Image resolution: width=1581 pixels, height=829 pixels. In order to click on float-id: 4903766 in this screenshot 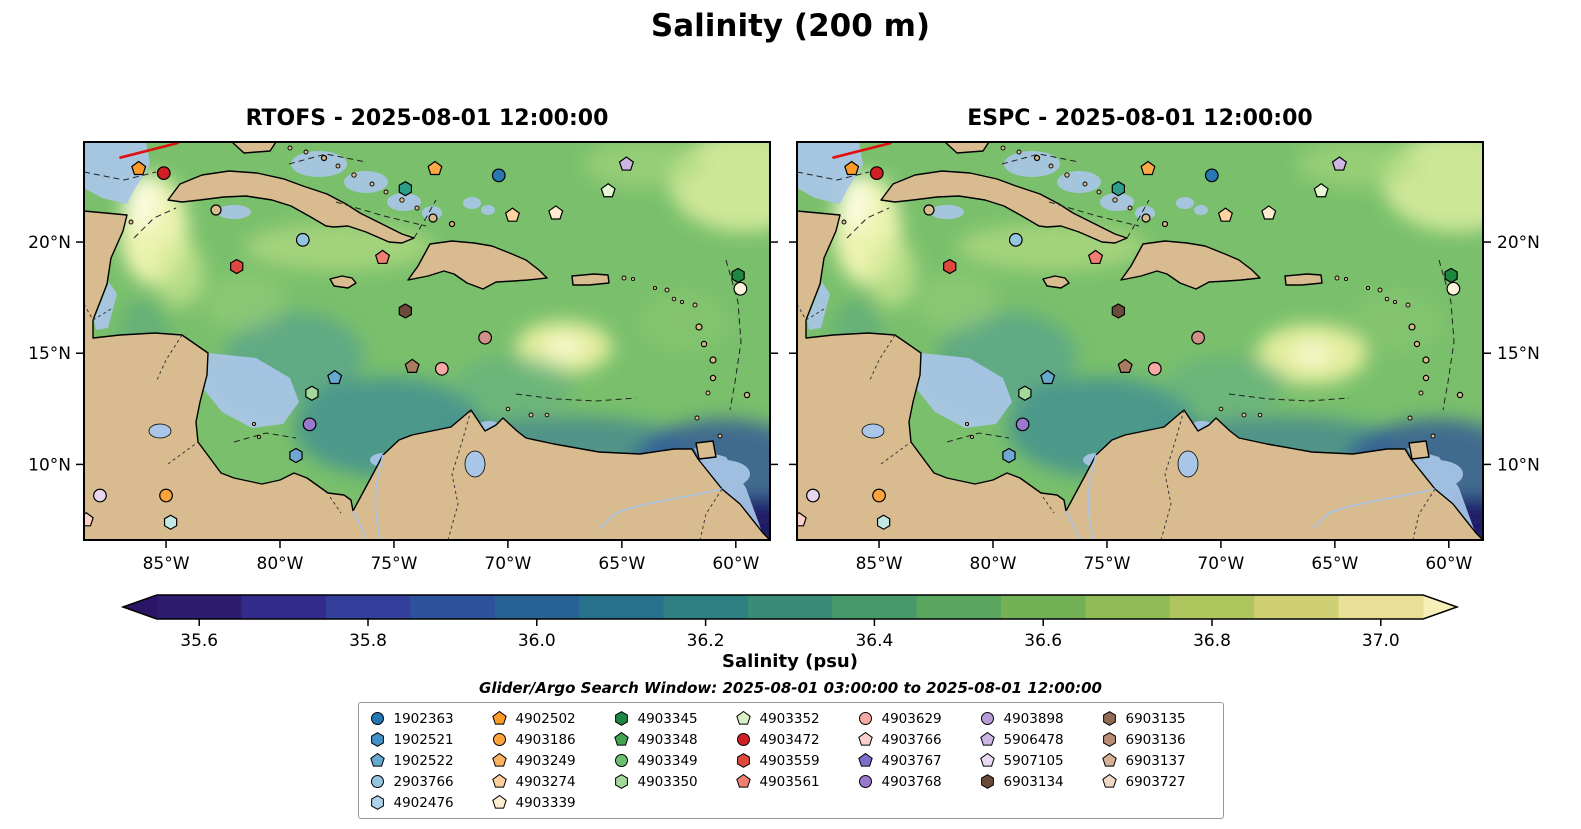, I will do `click(911, 739)`.